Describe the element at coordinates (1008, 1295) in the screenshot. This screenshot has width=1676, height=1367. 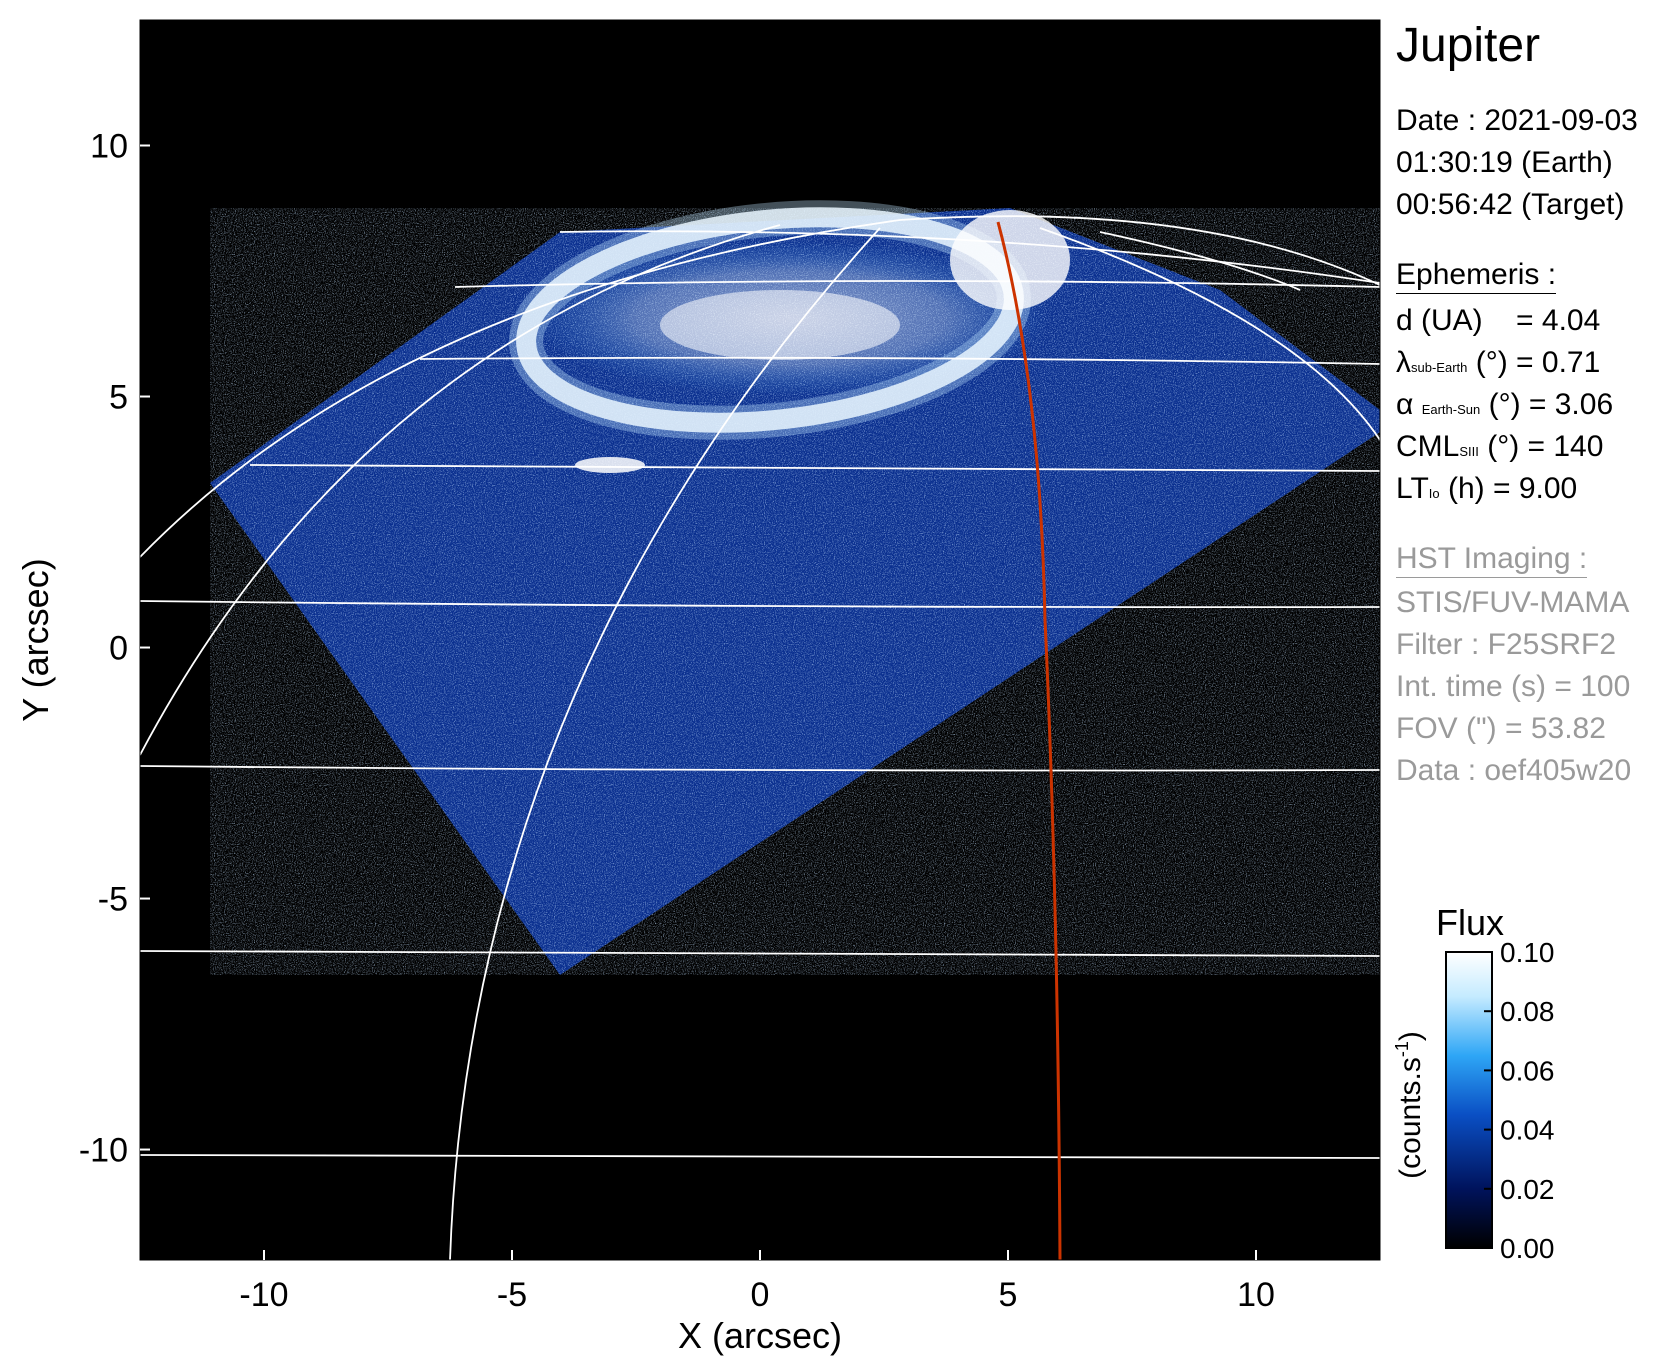
I see `x-tick-label: 5` at that location.